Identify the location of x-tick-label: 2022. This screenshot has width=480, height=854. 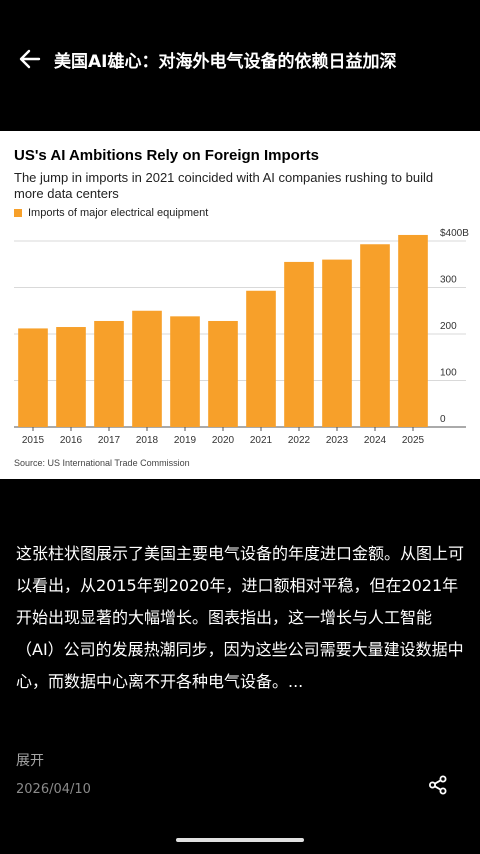
(299, 440).